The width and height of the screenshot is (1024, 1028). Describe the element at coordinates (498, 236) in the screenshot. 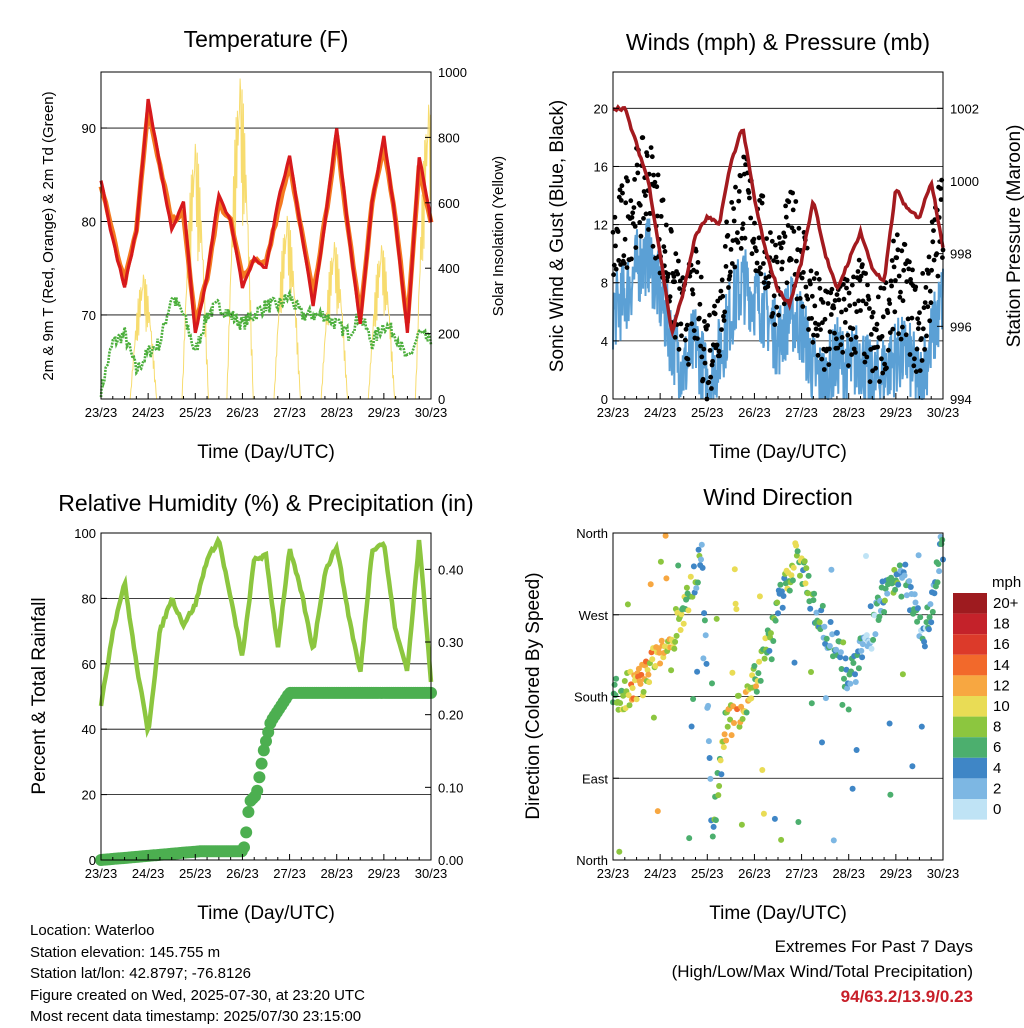

I see `temperature-y2-axis-label: Solar Insolation (Yellow)` at that location.